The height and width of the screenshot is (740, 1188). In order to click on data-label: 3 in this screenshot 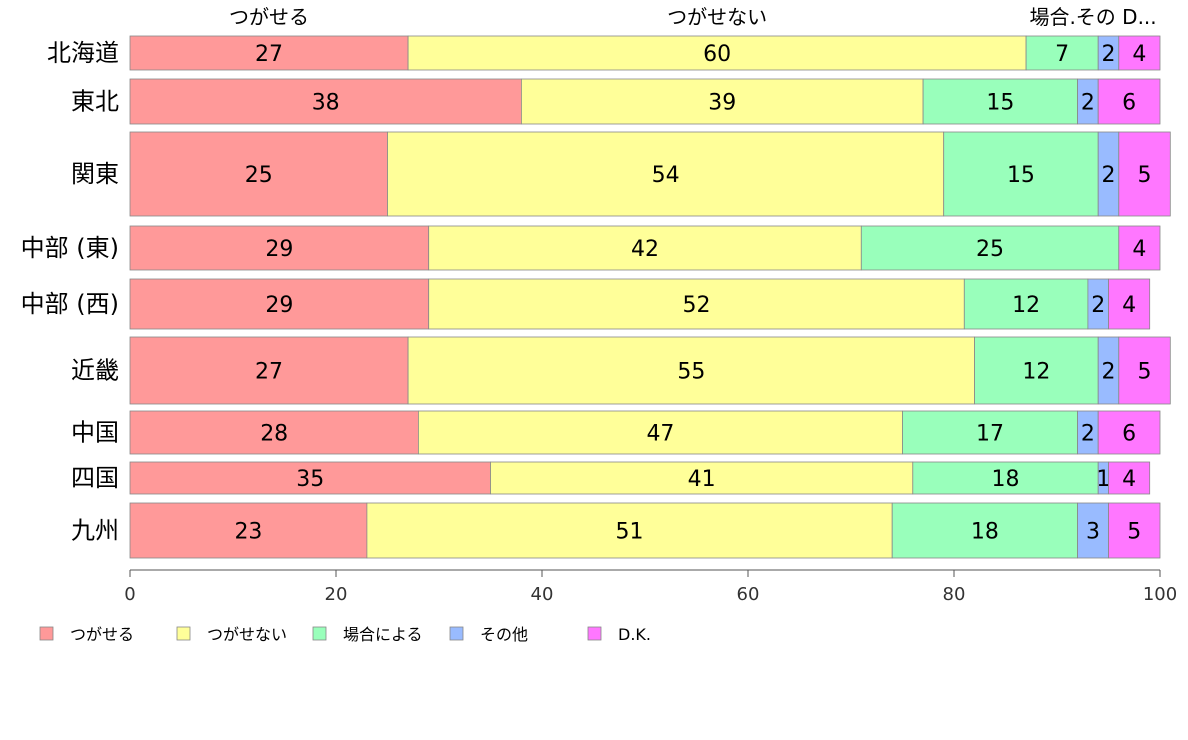, I will do `click(1093, 532)`.